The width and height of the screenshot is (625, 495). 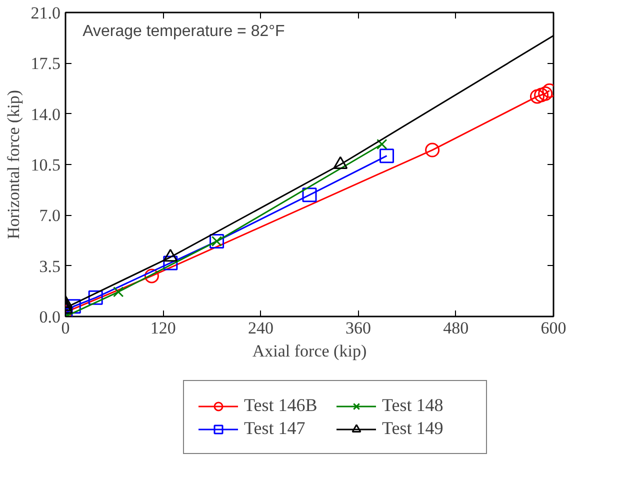 I want to click on legend-label: Test 146B, so click(x=281, y=405).